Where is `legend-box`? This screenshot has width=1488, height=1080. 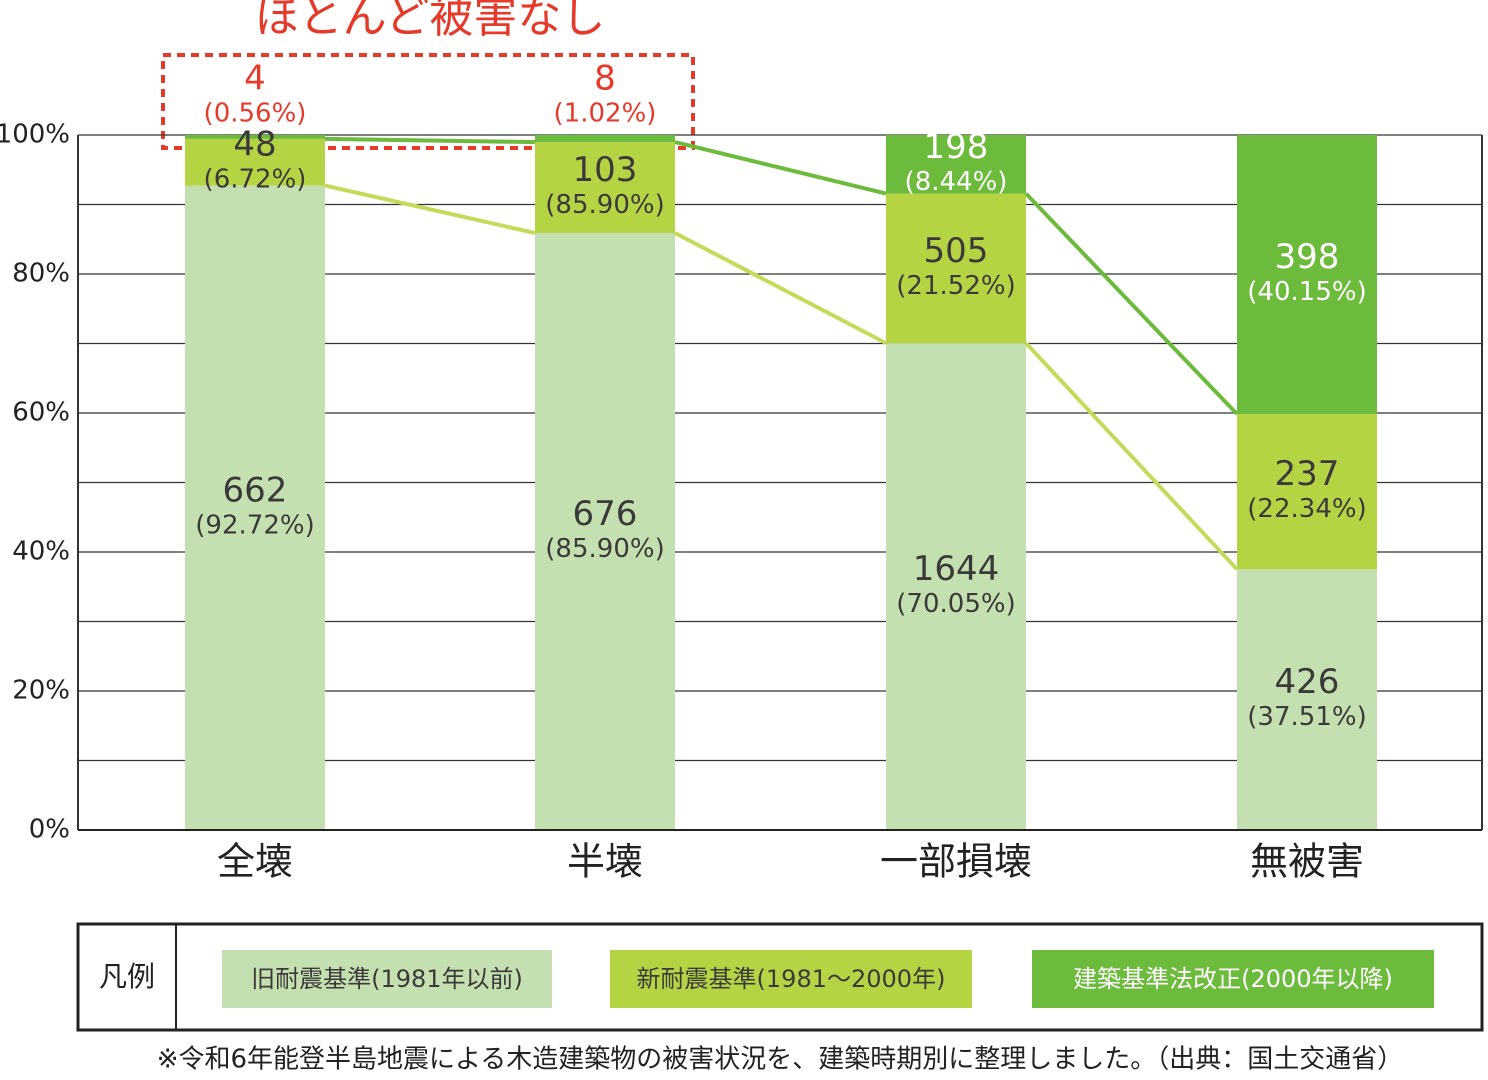
legend-box is located at coordinates (780, 977).